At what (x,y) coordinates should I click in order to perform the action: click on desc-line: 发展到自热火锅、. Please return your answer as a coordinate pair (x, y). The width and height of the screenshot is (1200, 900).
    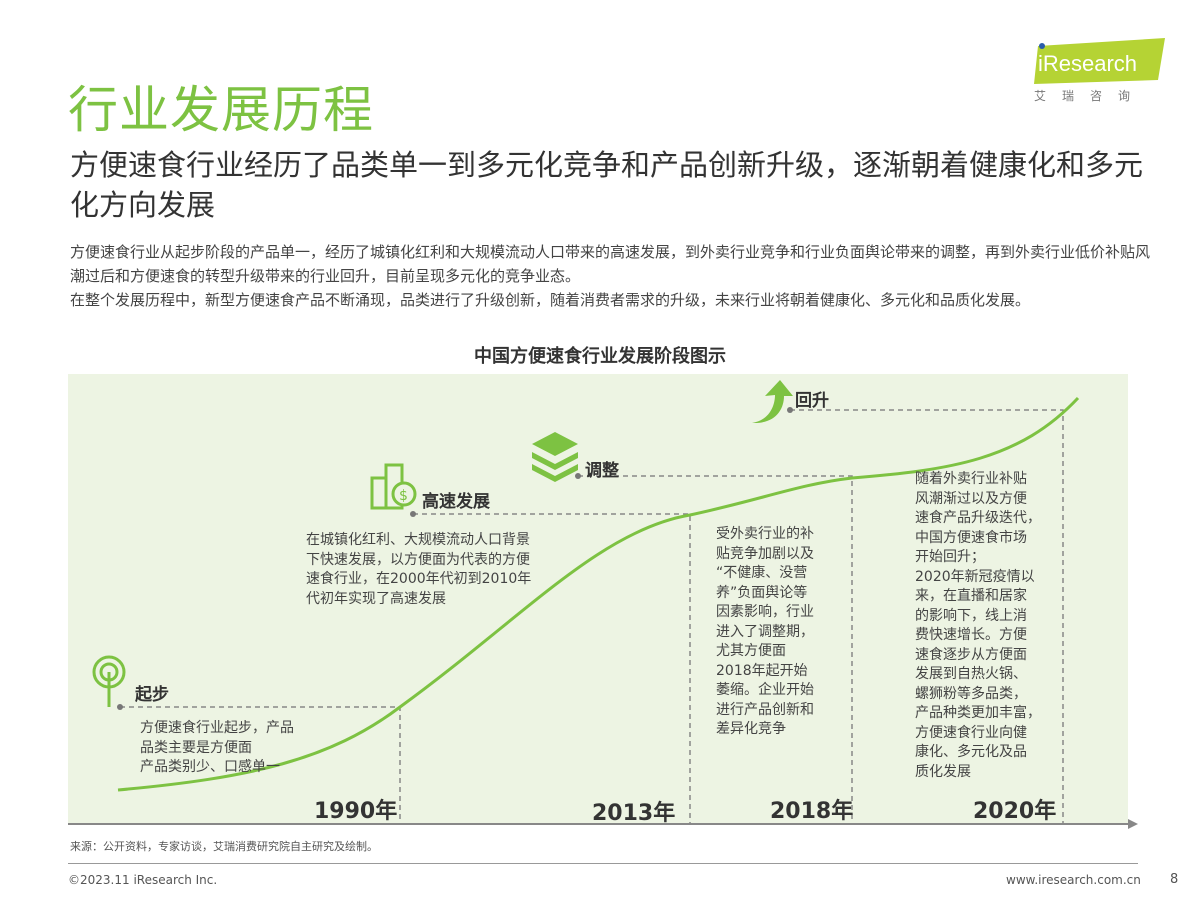
    Looking at the image, I should click on (971, 674).